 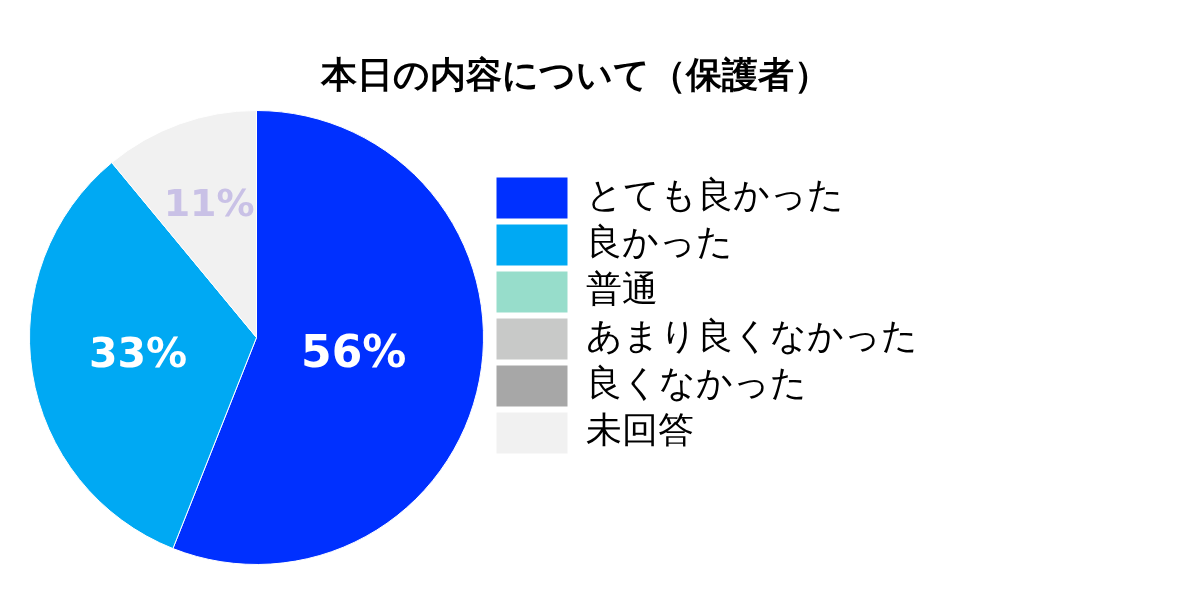 I want to click on legend-label: 未回答, so click(x=640, y=430).